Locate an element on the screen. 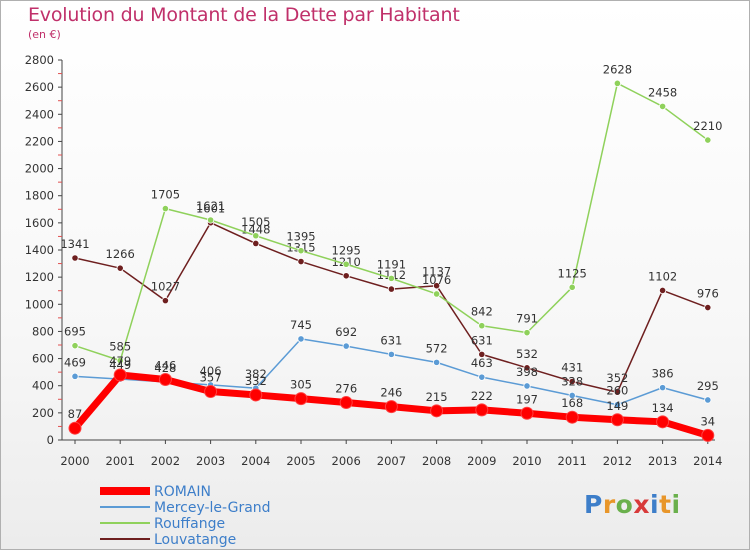 Image resolution: width=750 pixels, height=550 pixels. data-label: 1102 is located at coordinates (662, 276).